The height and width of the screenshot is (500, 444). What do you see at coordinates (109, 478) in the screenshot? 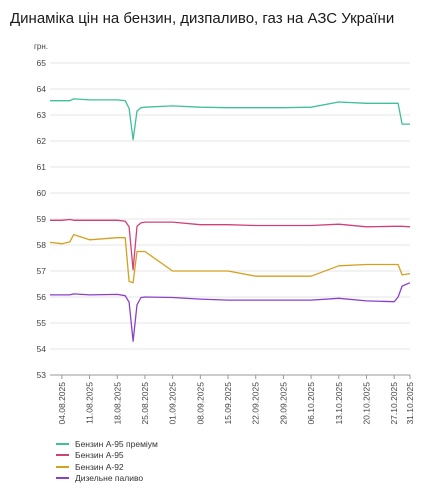
I see `legend-label: Дизельне паливо` at bounding box center [109, 478].